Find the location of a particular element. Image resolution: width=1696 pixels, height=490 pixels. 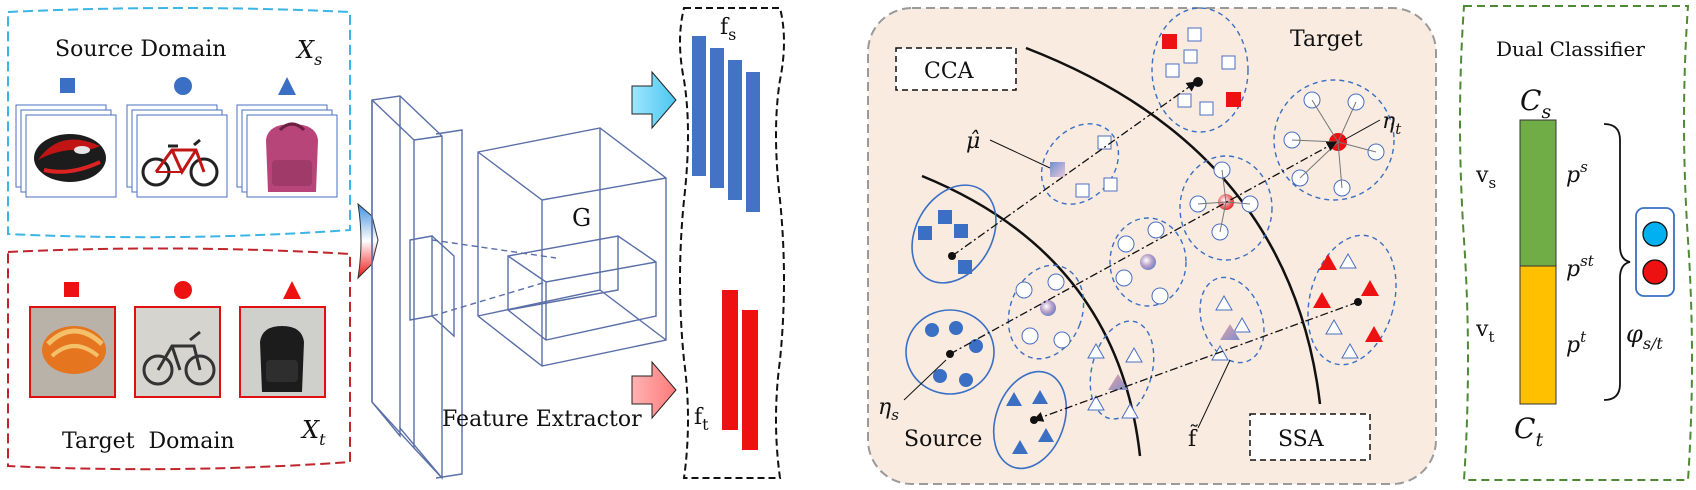

source-domain-panel: Source Domain Xs is located at coordinates (179, 123).